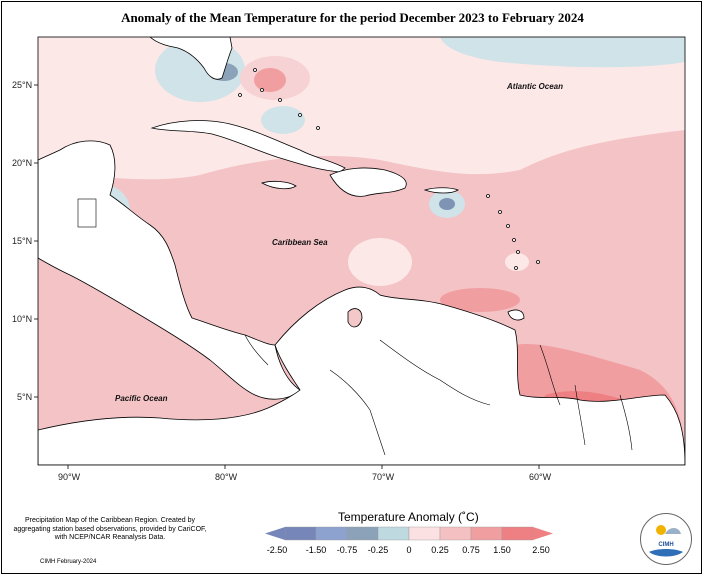 Image resolution: width=705 pixels, height=577 pixels. Describe the element at coordinates (440, 550) in the screenshot. I see `legend-tick-label: 0.25` at that location.